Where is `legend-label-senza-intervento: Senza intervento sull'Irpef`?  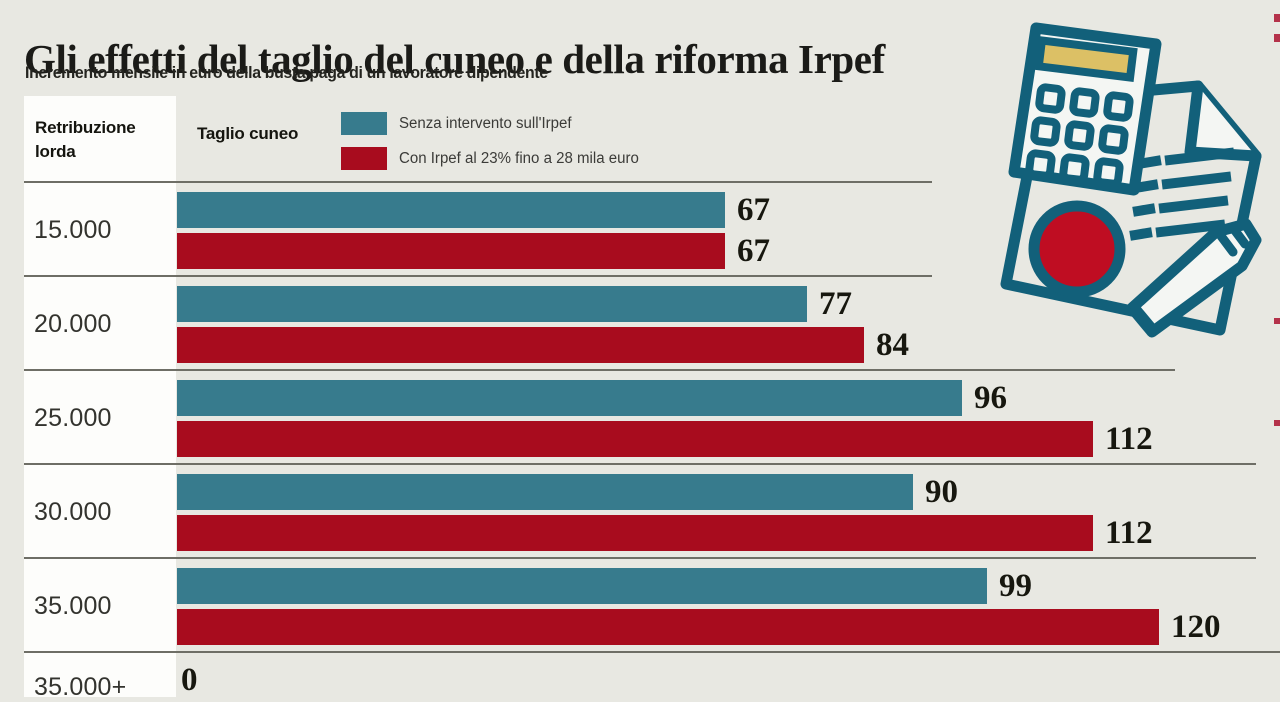 legend-label-senza-intervento: Senza intervento sull'Irpef is located at coordinates (485, 123).